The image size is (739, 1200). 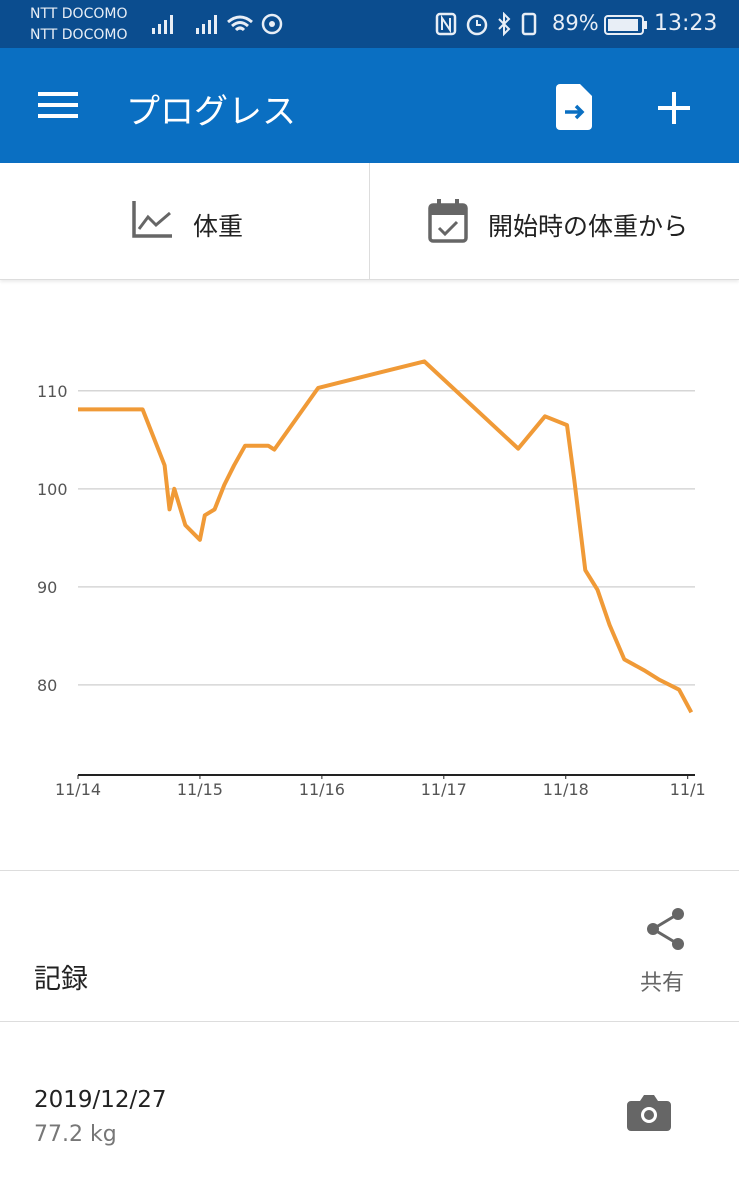 I want to click on battery-icon, so click(x=625, y=25).